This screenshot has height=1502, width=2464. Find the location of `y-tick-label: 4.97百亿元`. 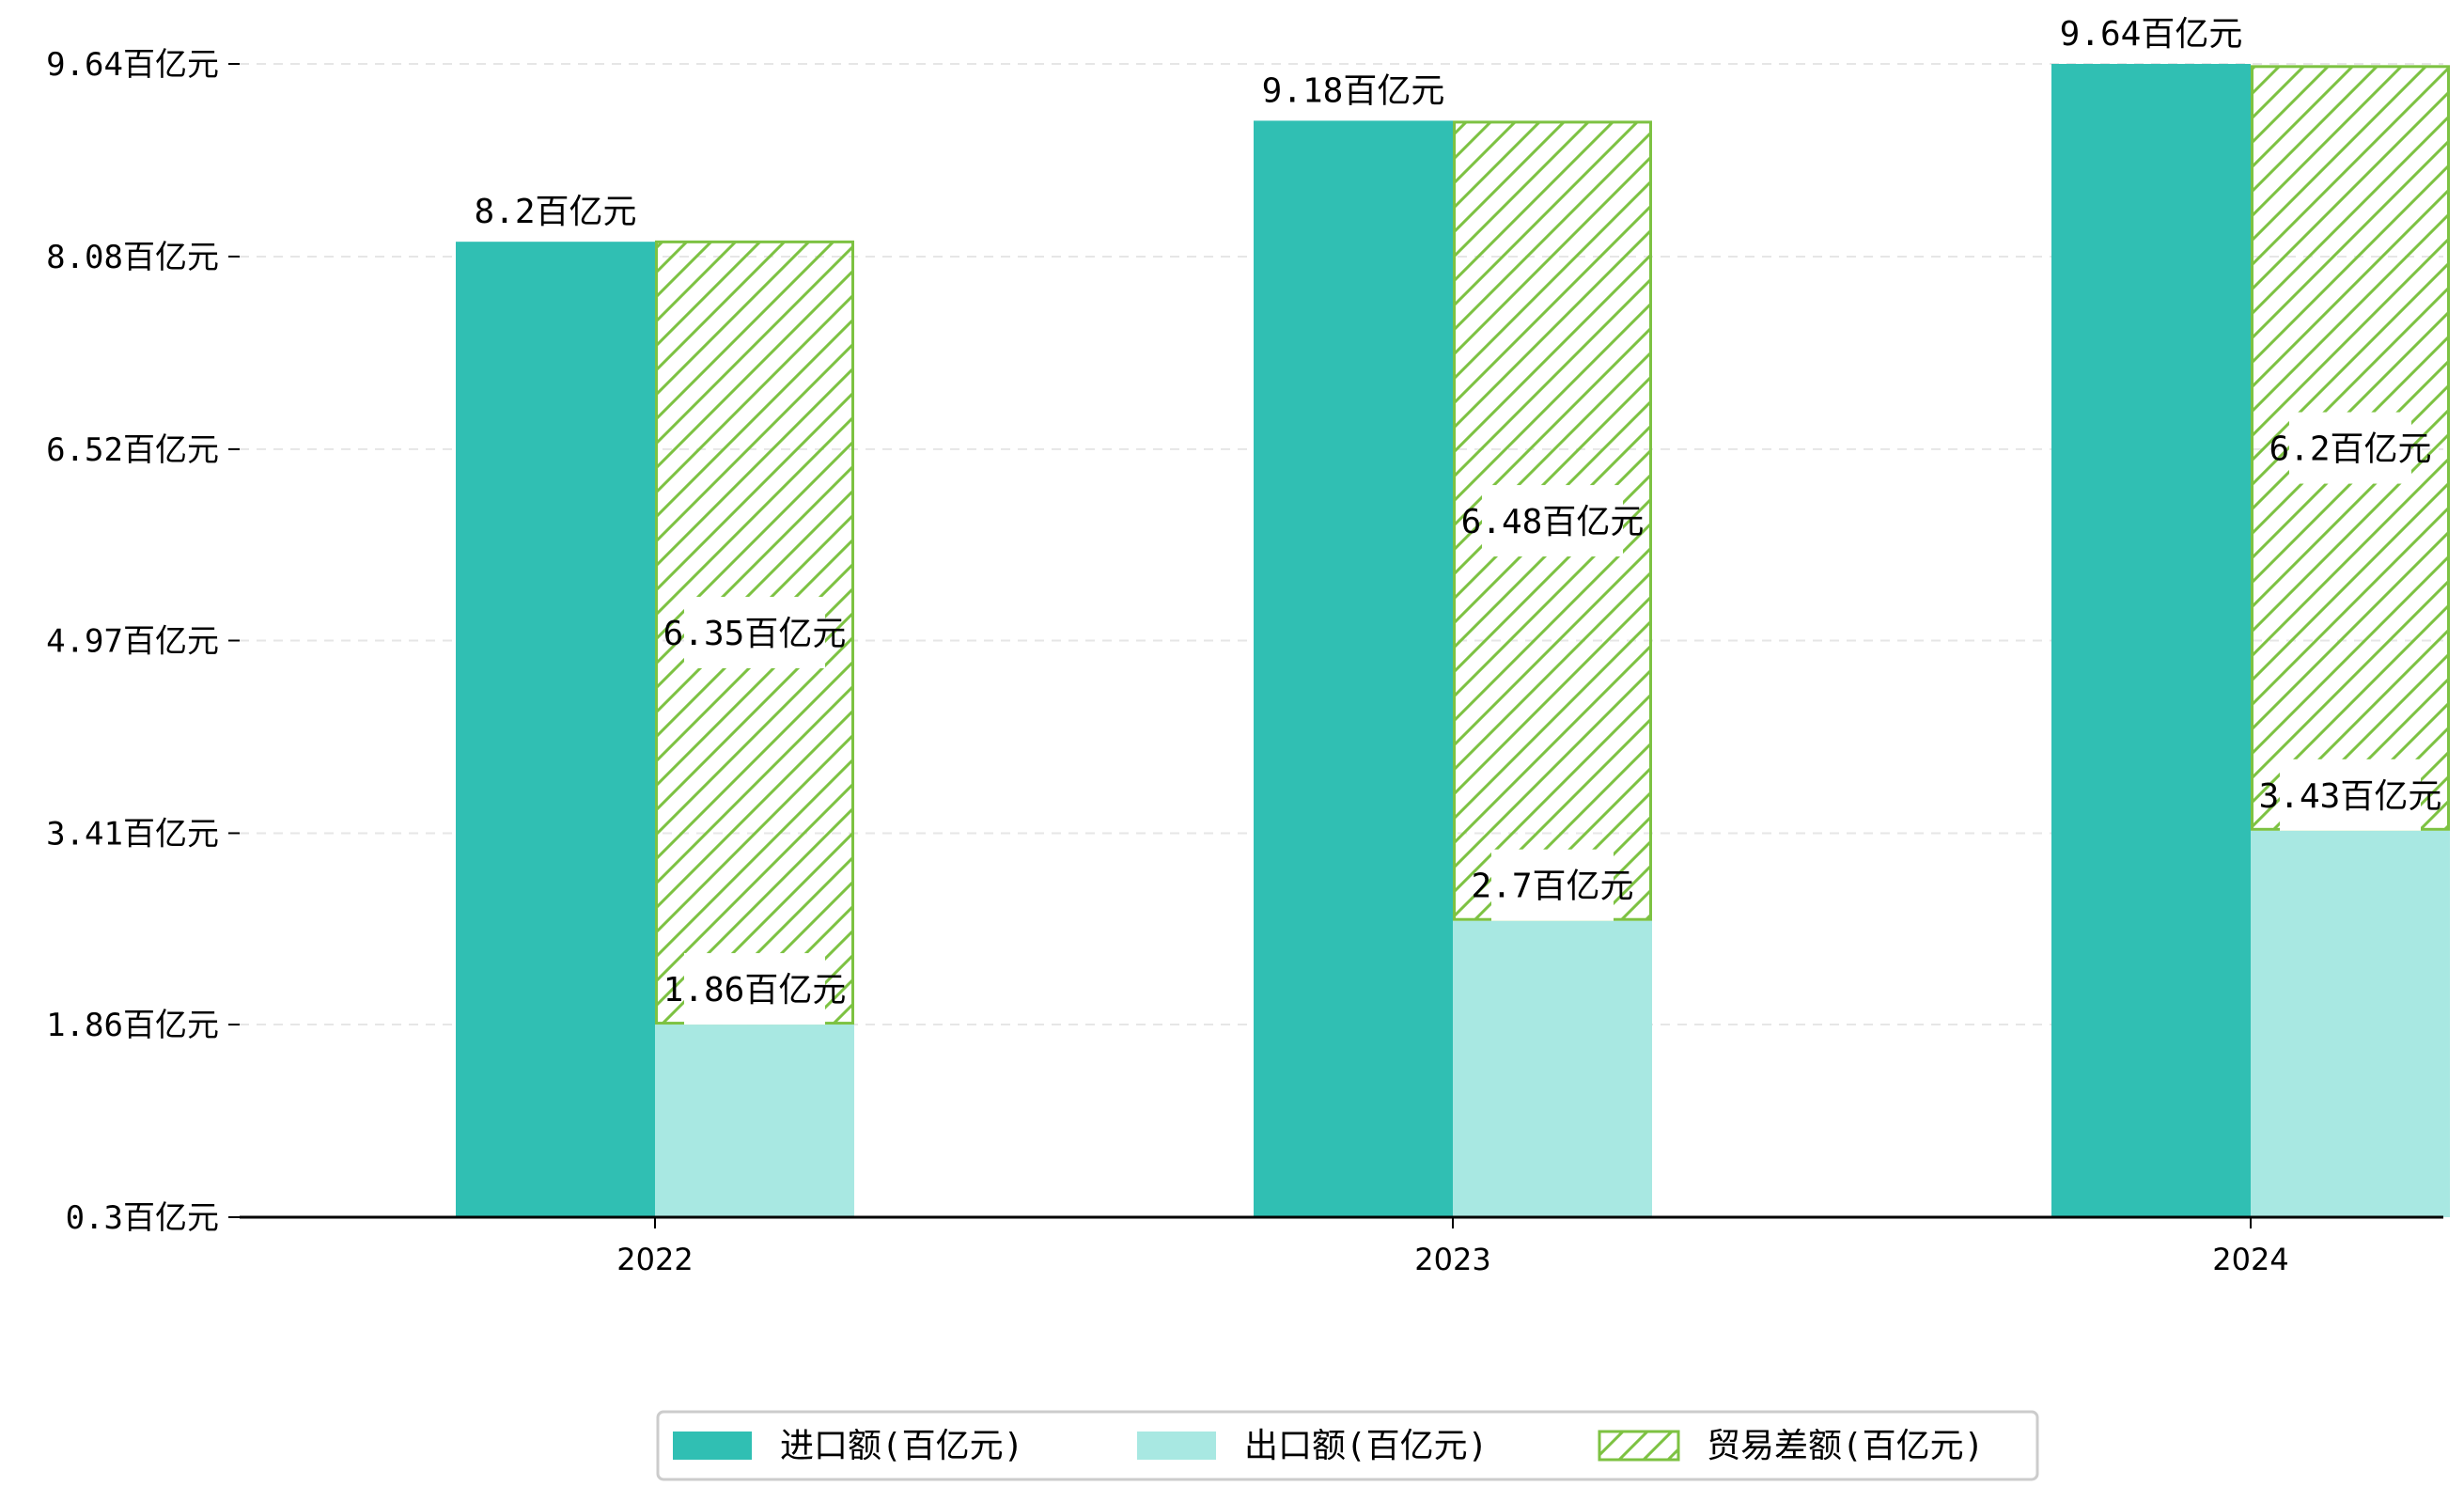

y-tick-label: 4.97百亿元 is located at coordinates (132, 642).